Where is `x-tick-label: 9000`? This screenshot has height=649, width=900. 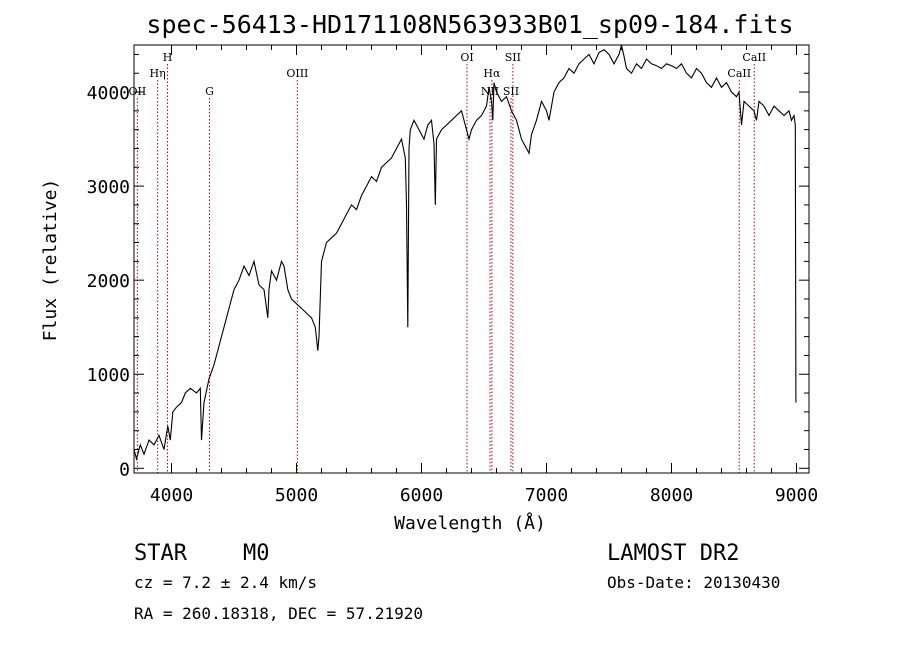
x-tick-label: 9000 is located at coordinates (796, 495).